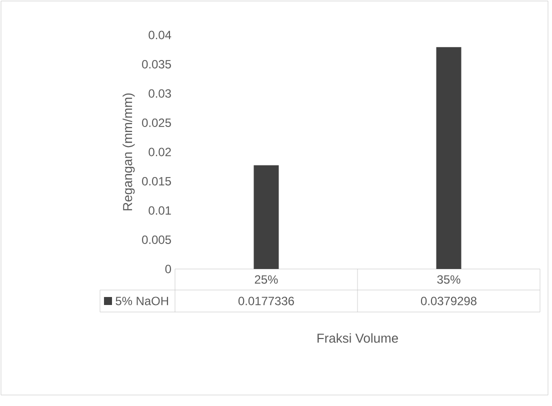  What do you see at coordinates (160, 35) in the screenshot?
I see `y-tick-label: 0.04` at bounding box center [160, 35].